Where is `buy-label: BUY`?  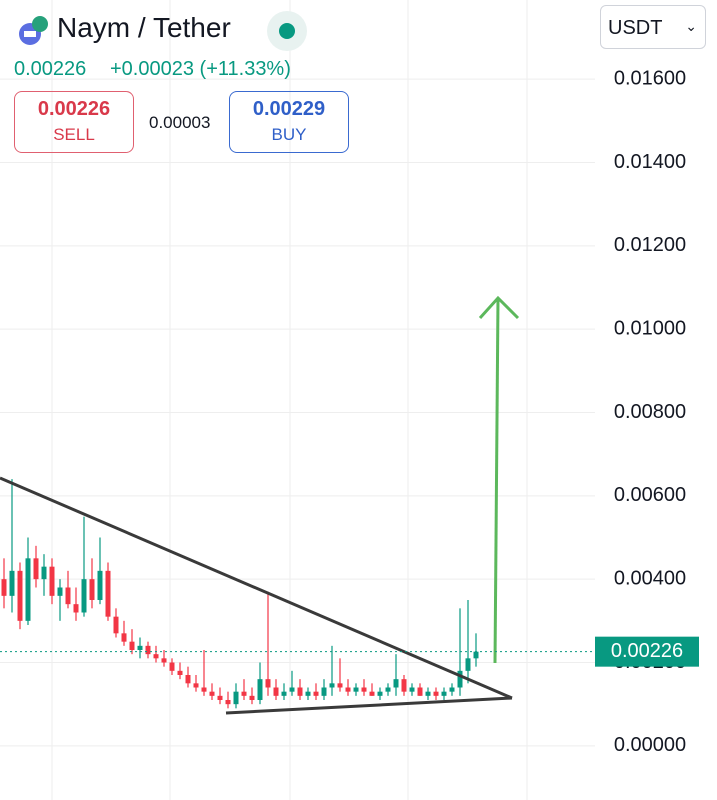
buy-label: BUY is located at coordinates (289, 134).